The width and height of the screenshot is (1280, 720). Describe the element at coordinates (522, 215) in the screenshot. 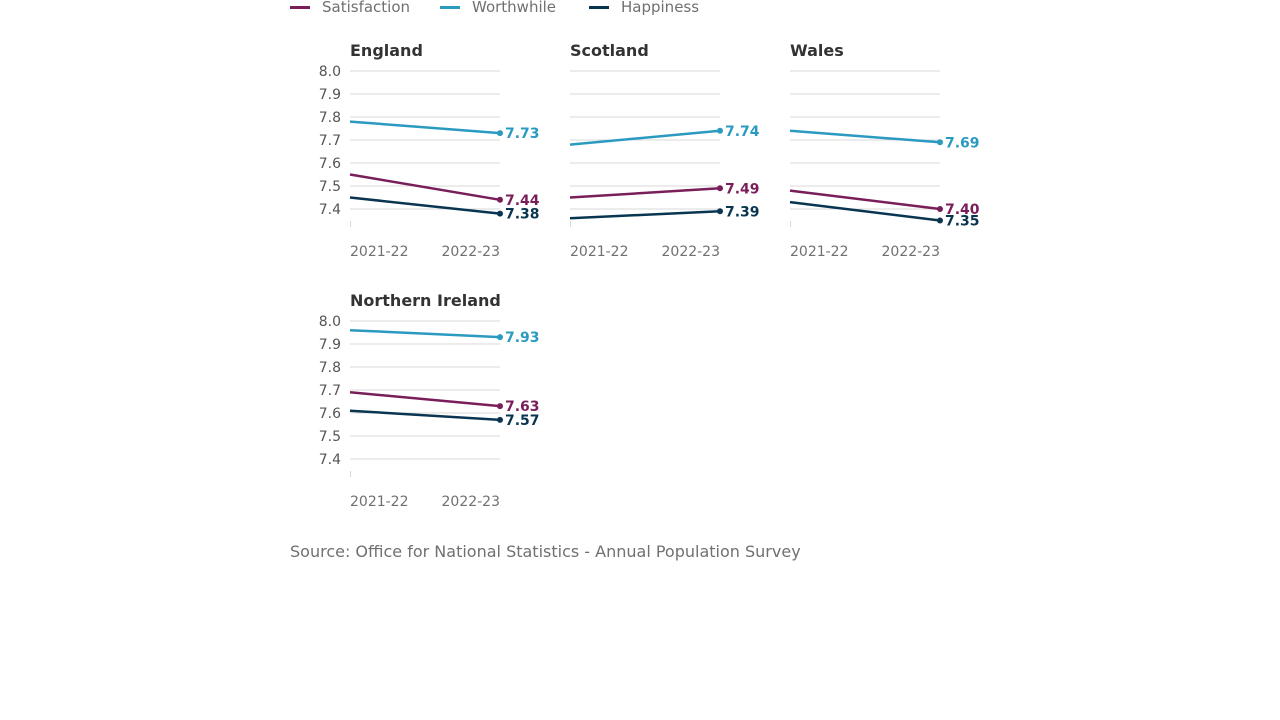

I see `series-end-label-happiness: 7.38` at that location.